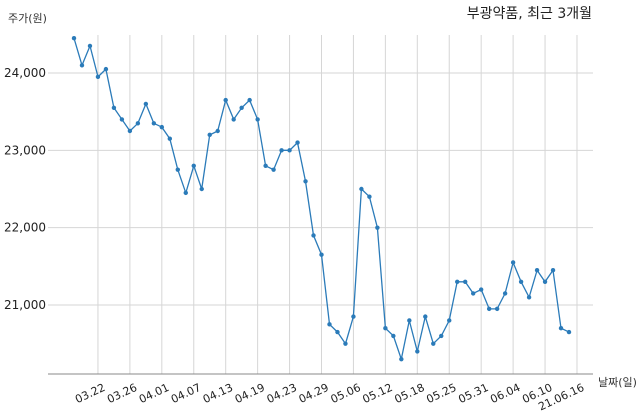  What do you see at coordinates (410, 393) in the screenshot?
I see `x-tick-label: 05.18` at bounding box center [410, 393].